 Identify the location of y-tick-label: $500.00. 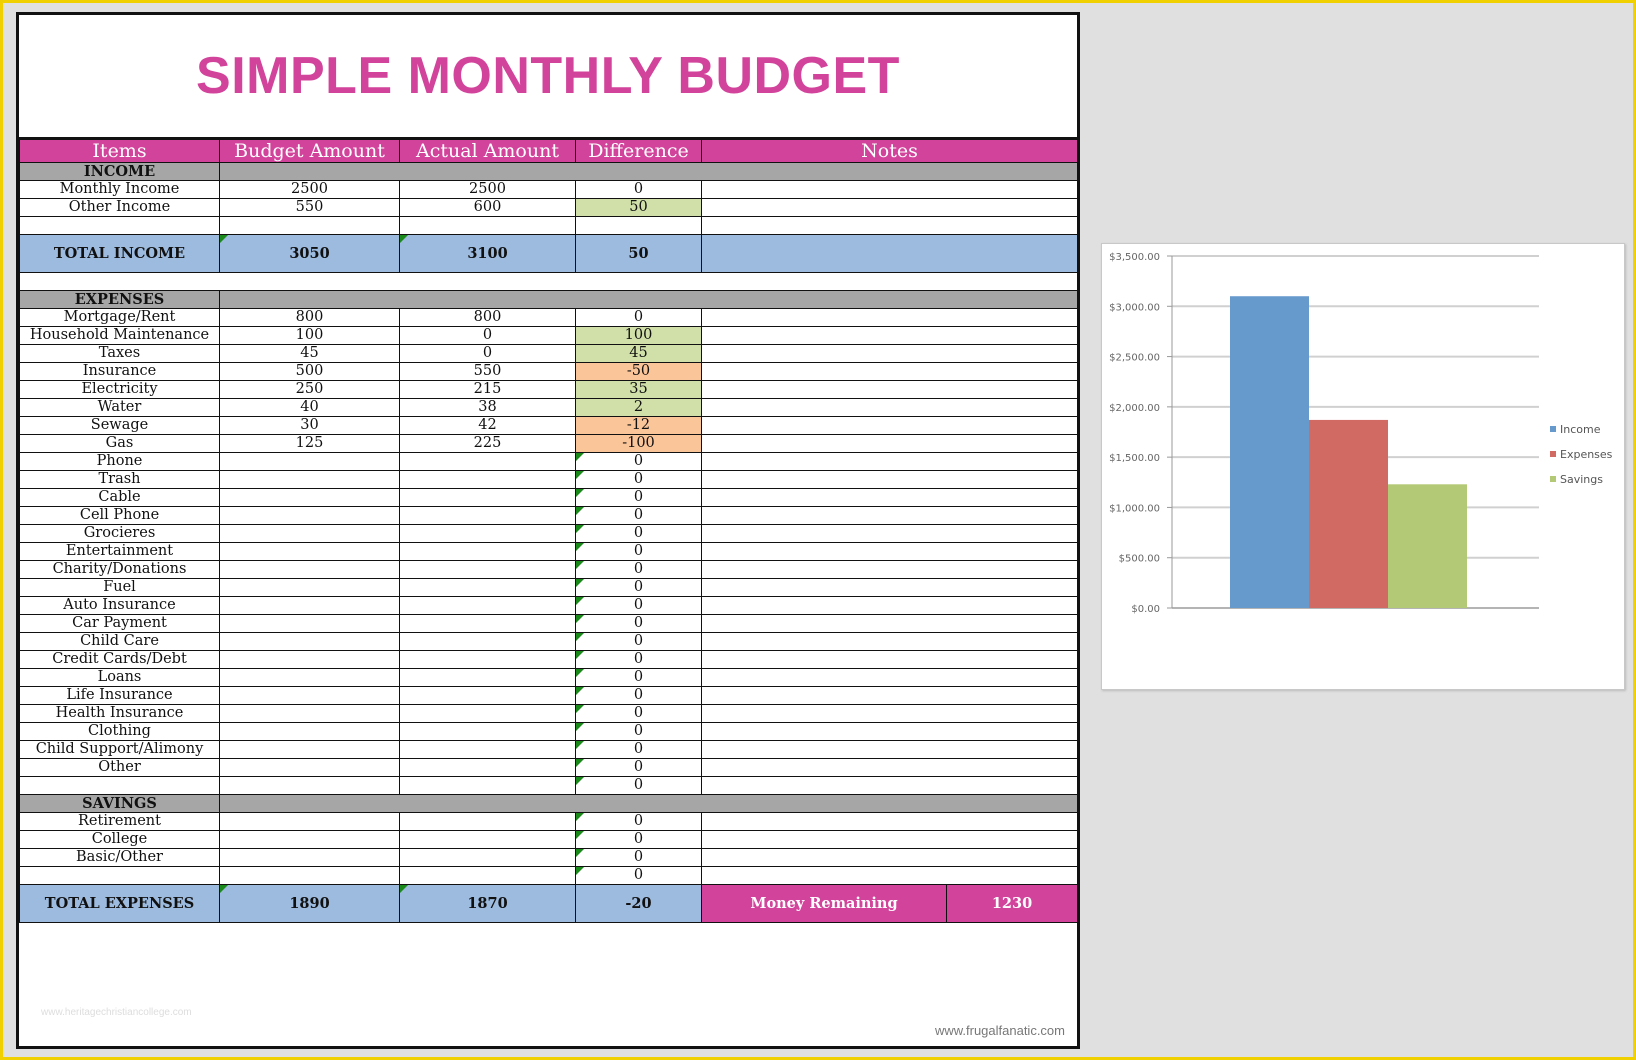
(1139, 559).